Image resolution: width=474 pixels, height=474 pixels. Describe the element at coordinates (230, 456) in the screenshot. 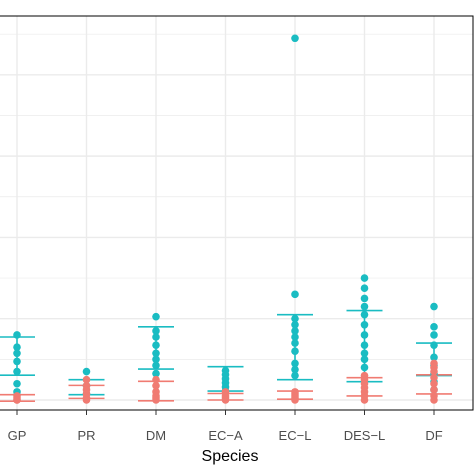

I see `x-axis-title: Species` at that location.